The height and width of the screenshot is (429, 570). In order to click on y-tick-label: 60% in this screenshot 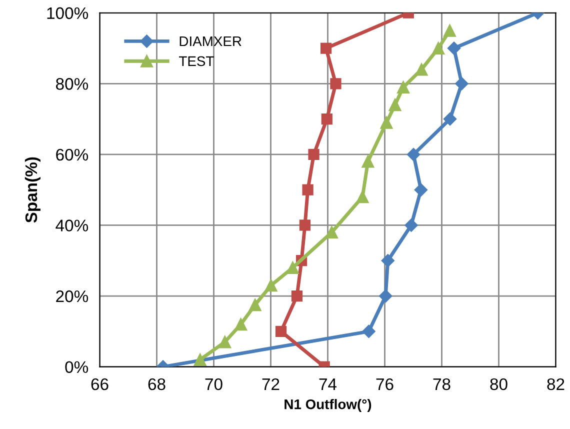, I will do `click(72, 154)`.